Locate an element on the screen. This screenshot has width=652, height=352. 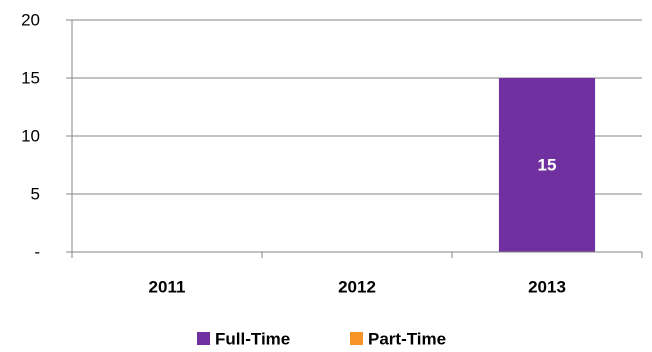
y-tick-label: 5 is located at coordinates (35, 194).